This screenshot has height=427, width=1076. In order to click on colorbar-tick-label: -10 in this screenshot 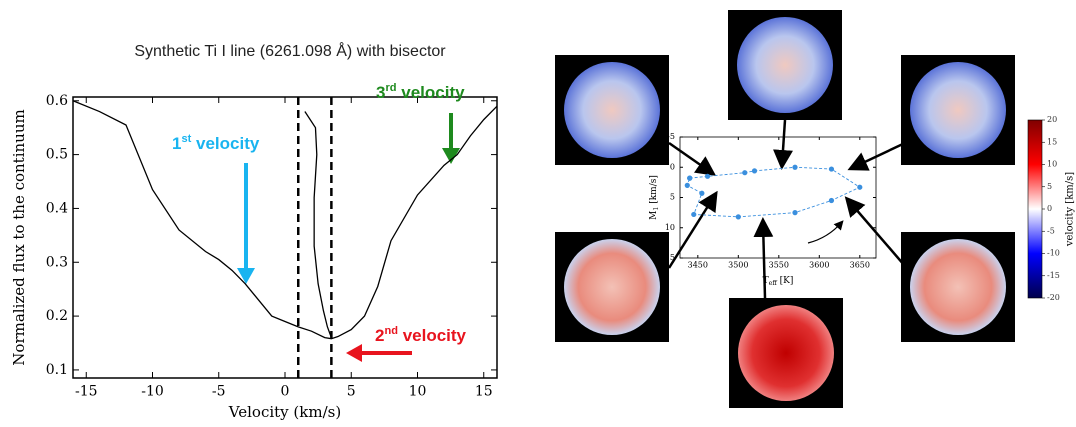, I will do `click(1053, 253)`.